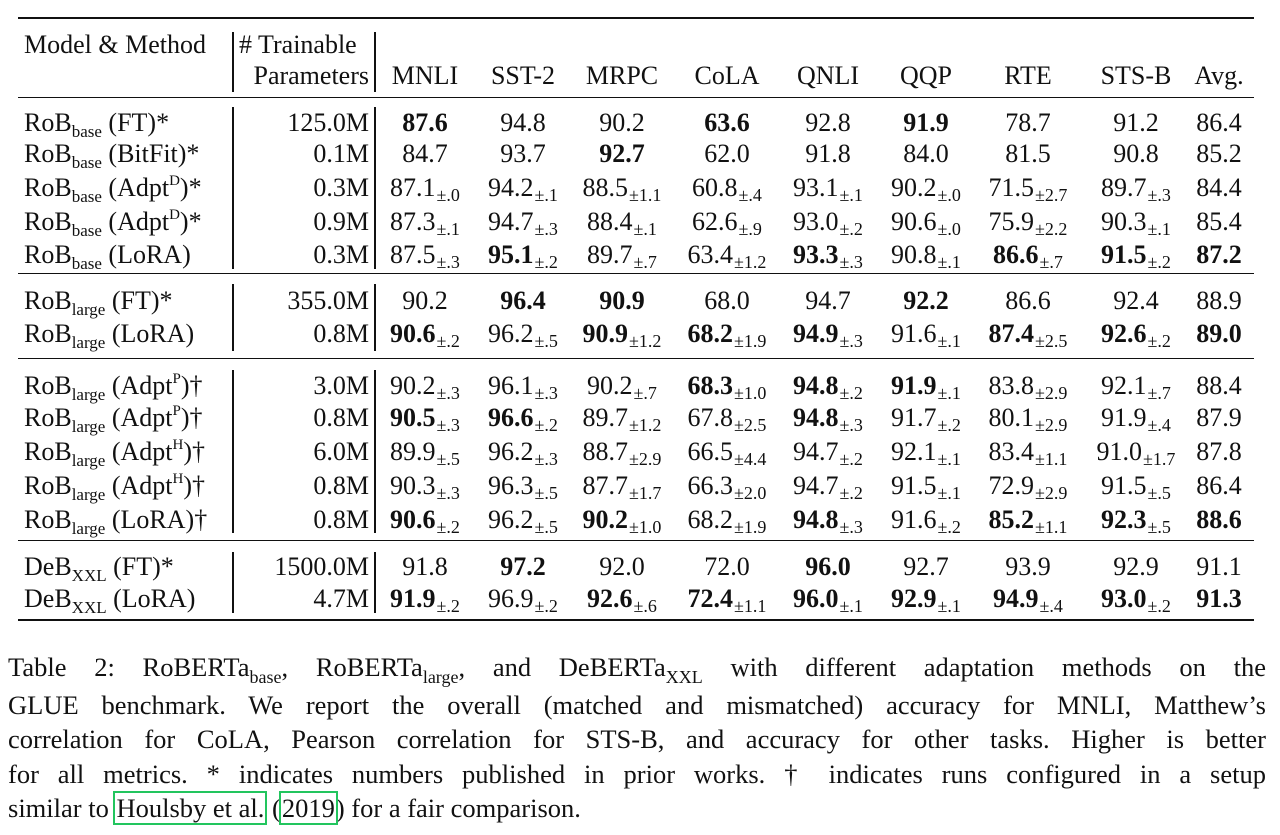  I want to click on cell-stsb: 92.1±.7, so click(1136, 387).